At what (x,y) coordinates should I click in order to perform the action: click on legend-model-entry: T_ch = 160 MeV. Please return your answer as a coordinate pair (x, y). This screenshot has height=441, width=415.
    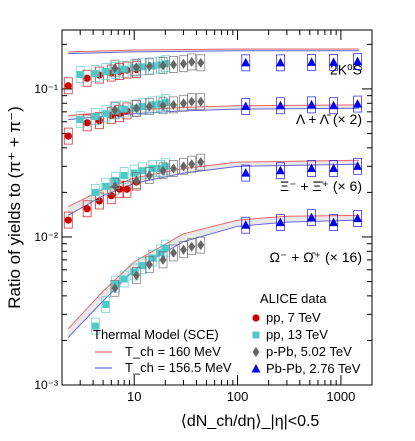
    Looking at the image, I should click on (173, 351).